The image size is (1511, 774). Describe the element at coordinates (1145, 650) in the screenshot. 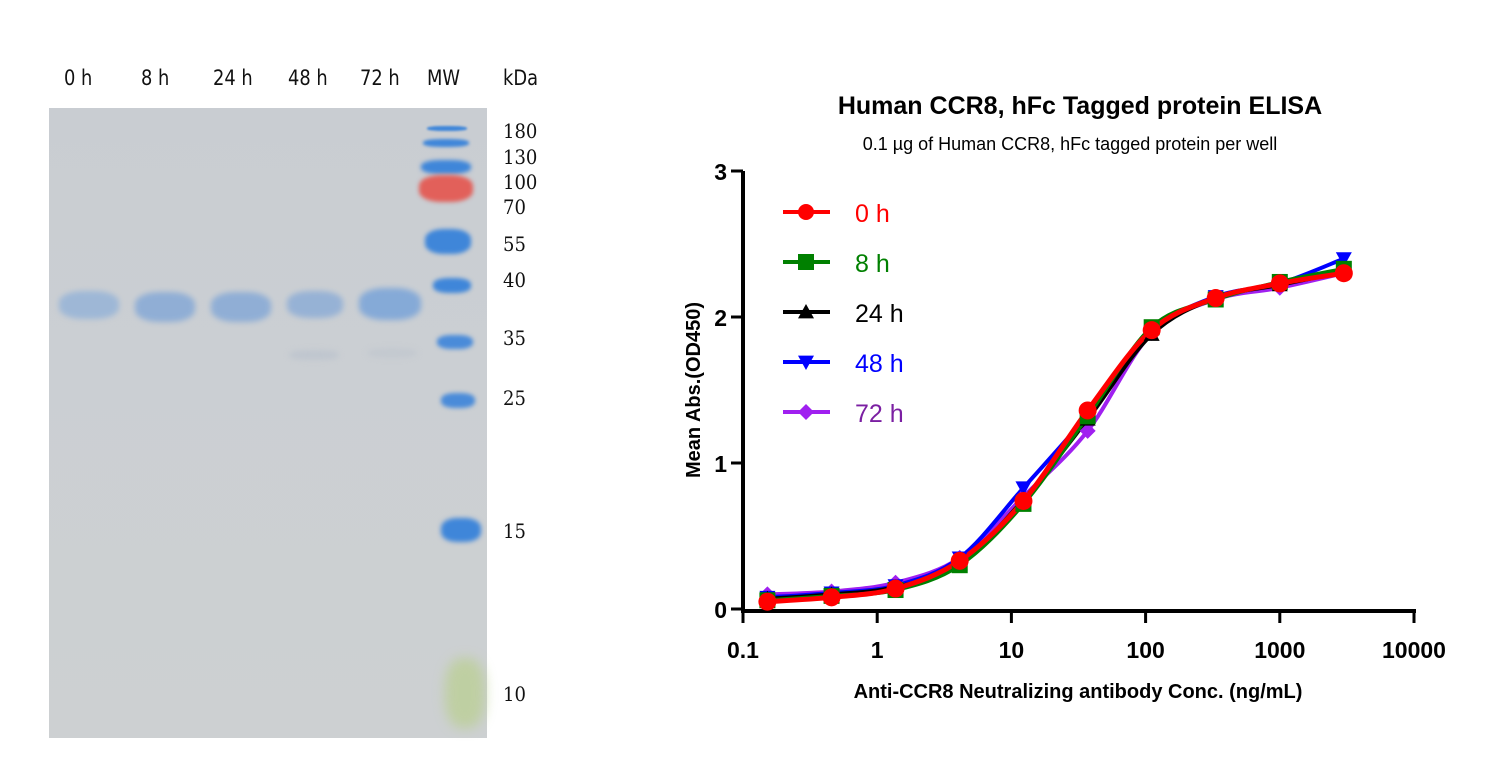

I see `x-tick-label: 100` at that location.